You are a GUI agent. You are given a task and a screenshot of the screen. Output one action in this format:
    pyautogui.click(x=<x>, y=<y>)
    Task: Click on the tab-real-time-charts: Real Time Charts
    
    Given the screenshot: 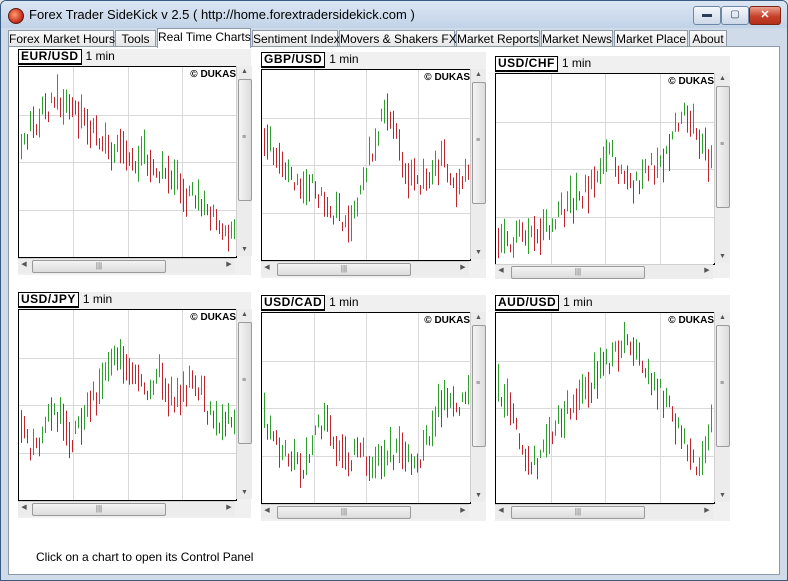 What is the action you would take?
    pyautogui.click(x=204, y=38)
    